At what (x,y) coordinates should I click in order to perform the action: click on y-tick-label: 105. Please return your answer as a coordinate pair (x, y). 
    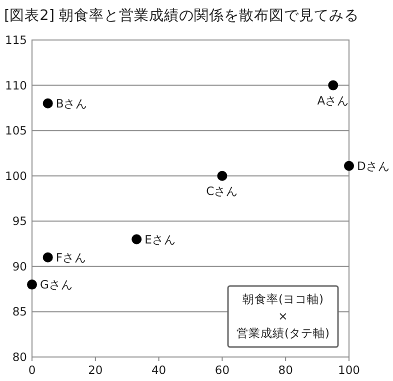
    Looking at the image, I should click on (16, 131).